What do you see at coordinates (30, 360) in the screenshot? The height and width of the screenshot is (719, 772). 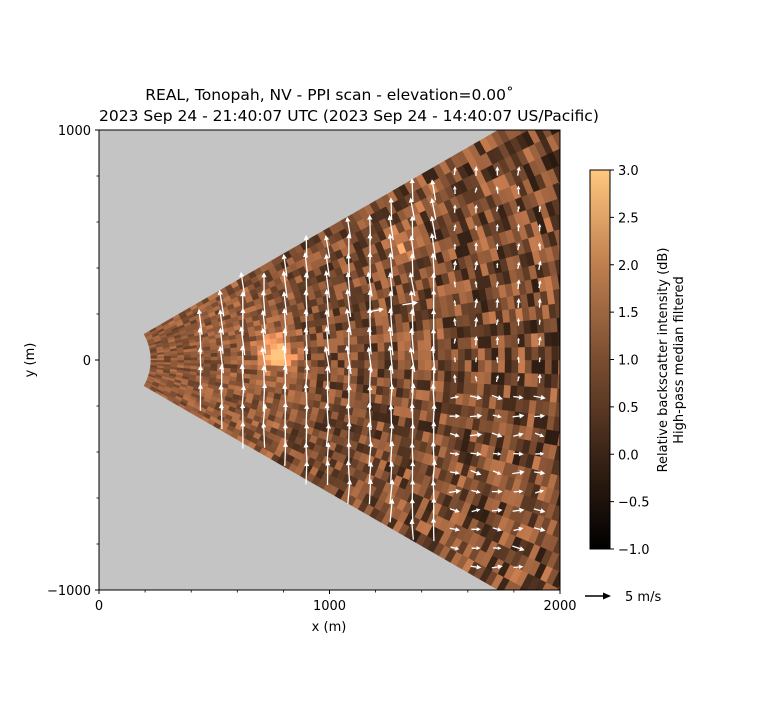 I see `y-axis-label: y (m)` at bounding box center [30, 360].